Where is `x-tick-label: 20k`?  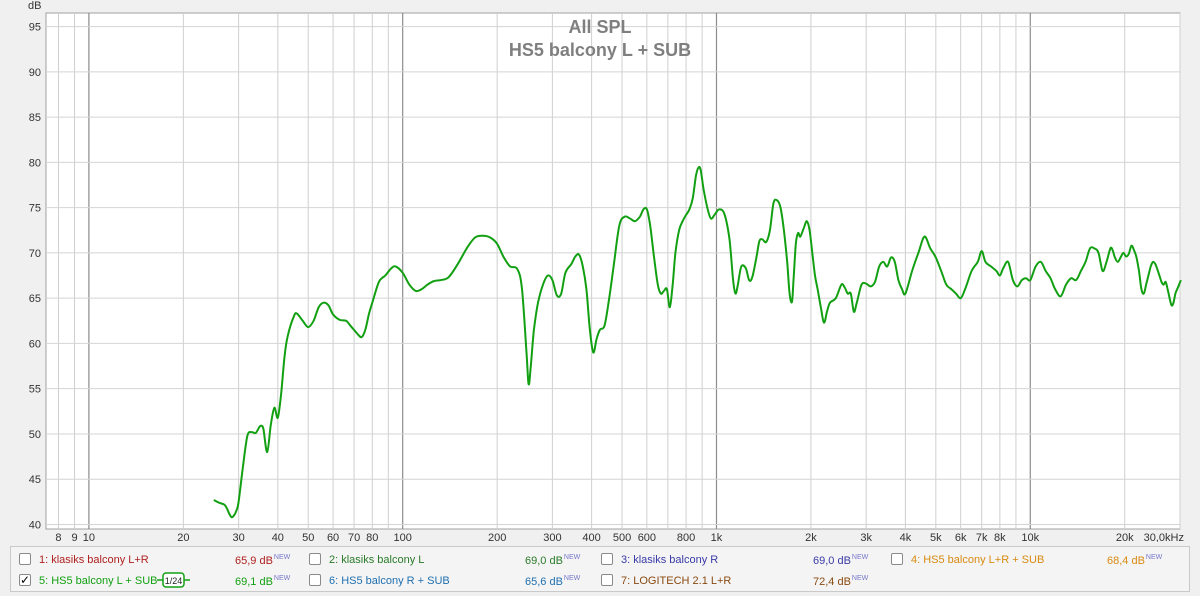 x-tick-label: 20k is located at coordinates (1125, 537).